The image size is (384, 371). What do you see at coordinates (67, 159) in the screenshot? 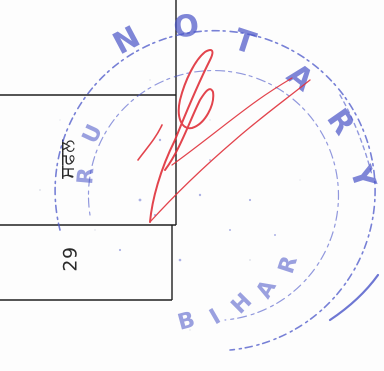
I see `table-cell-code: ਸਫਲ` at bounding box center [67, 159].